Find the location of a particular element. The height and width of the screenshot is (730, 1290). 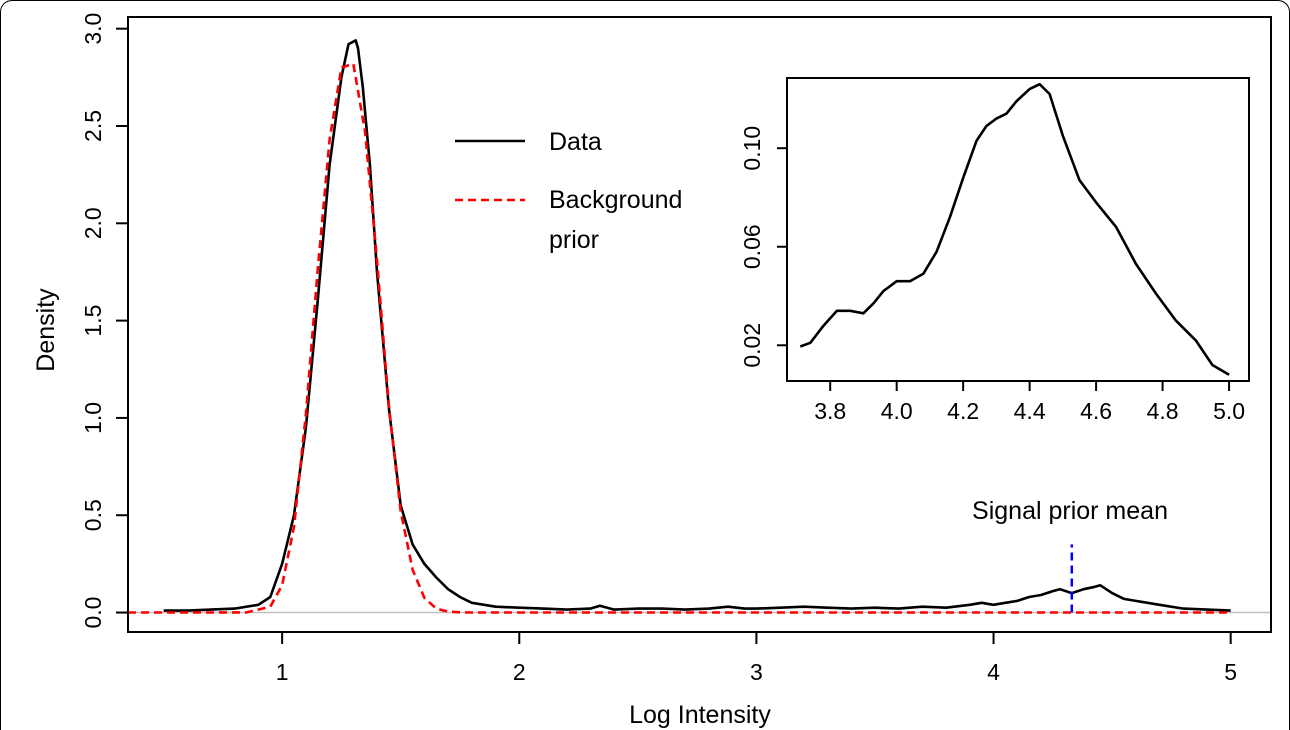

inset-y-tick-label: 0.06 is located at coordinates (752, 246).